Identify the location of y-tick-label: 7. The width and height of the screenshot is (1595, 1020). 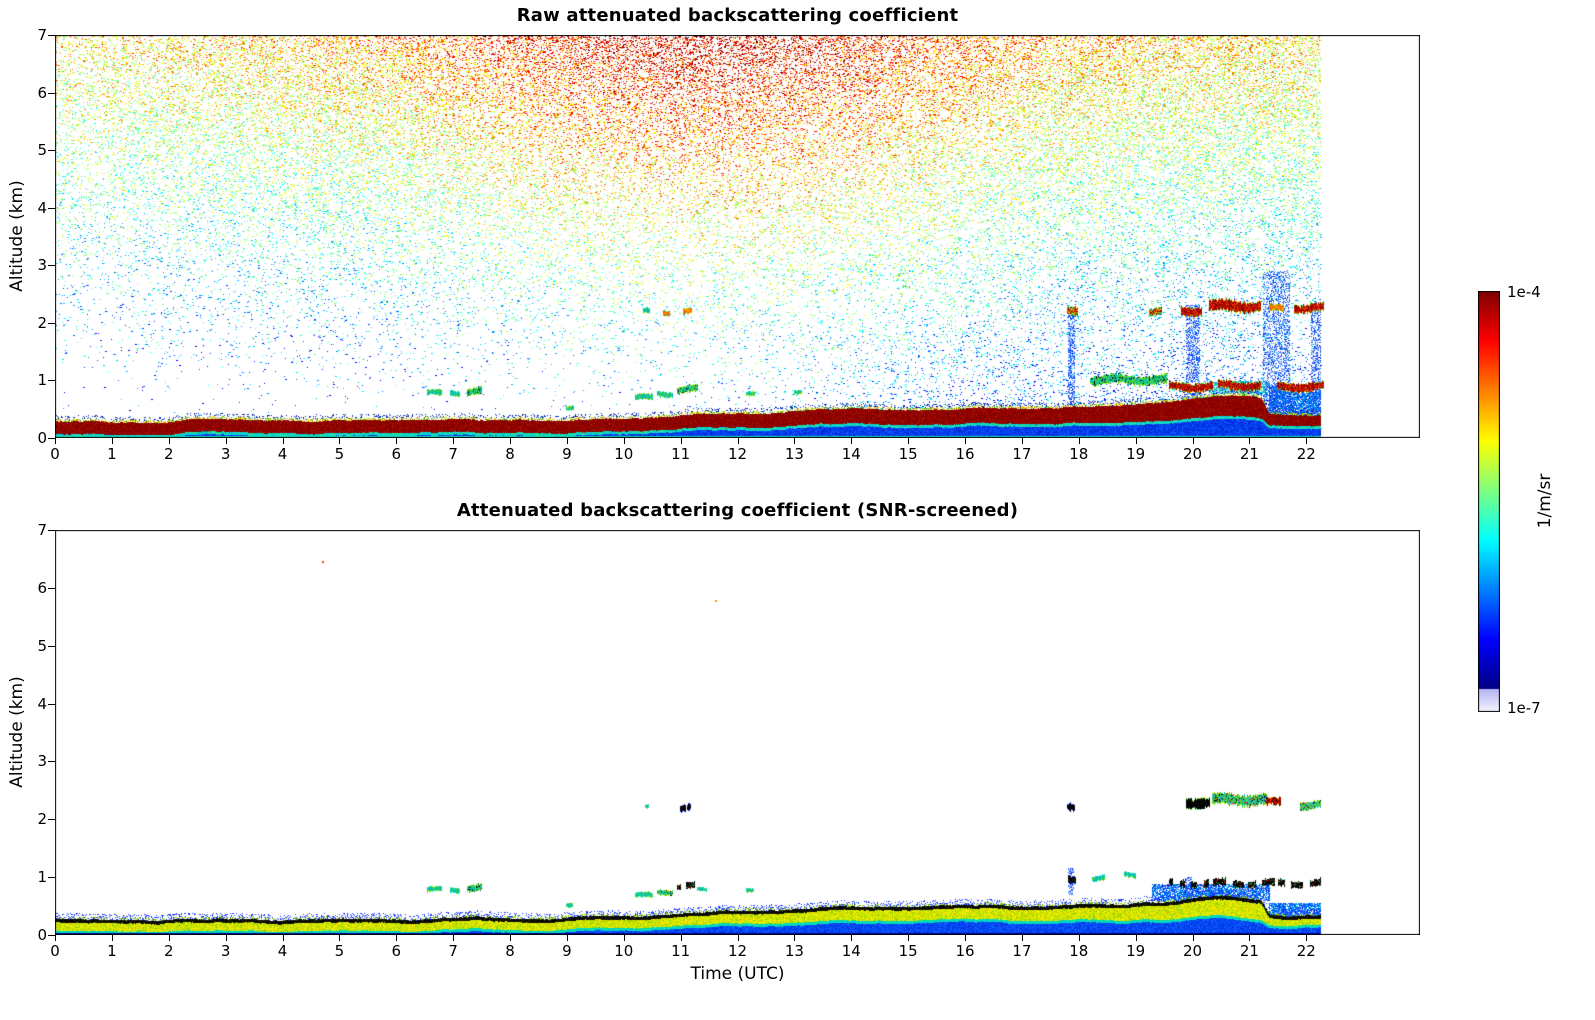
(42, 35).